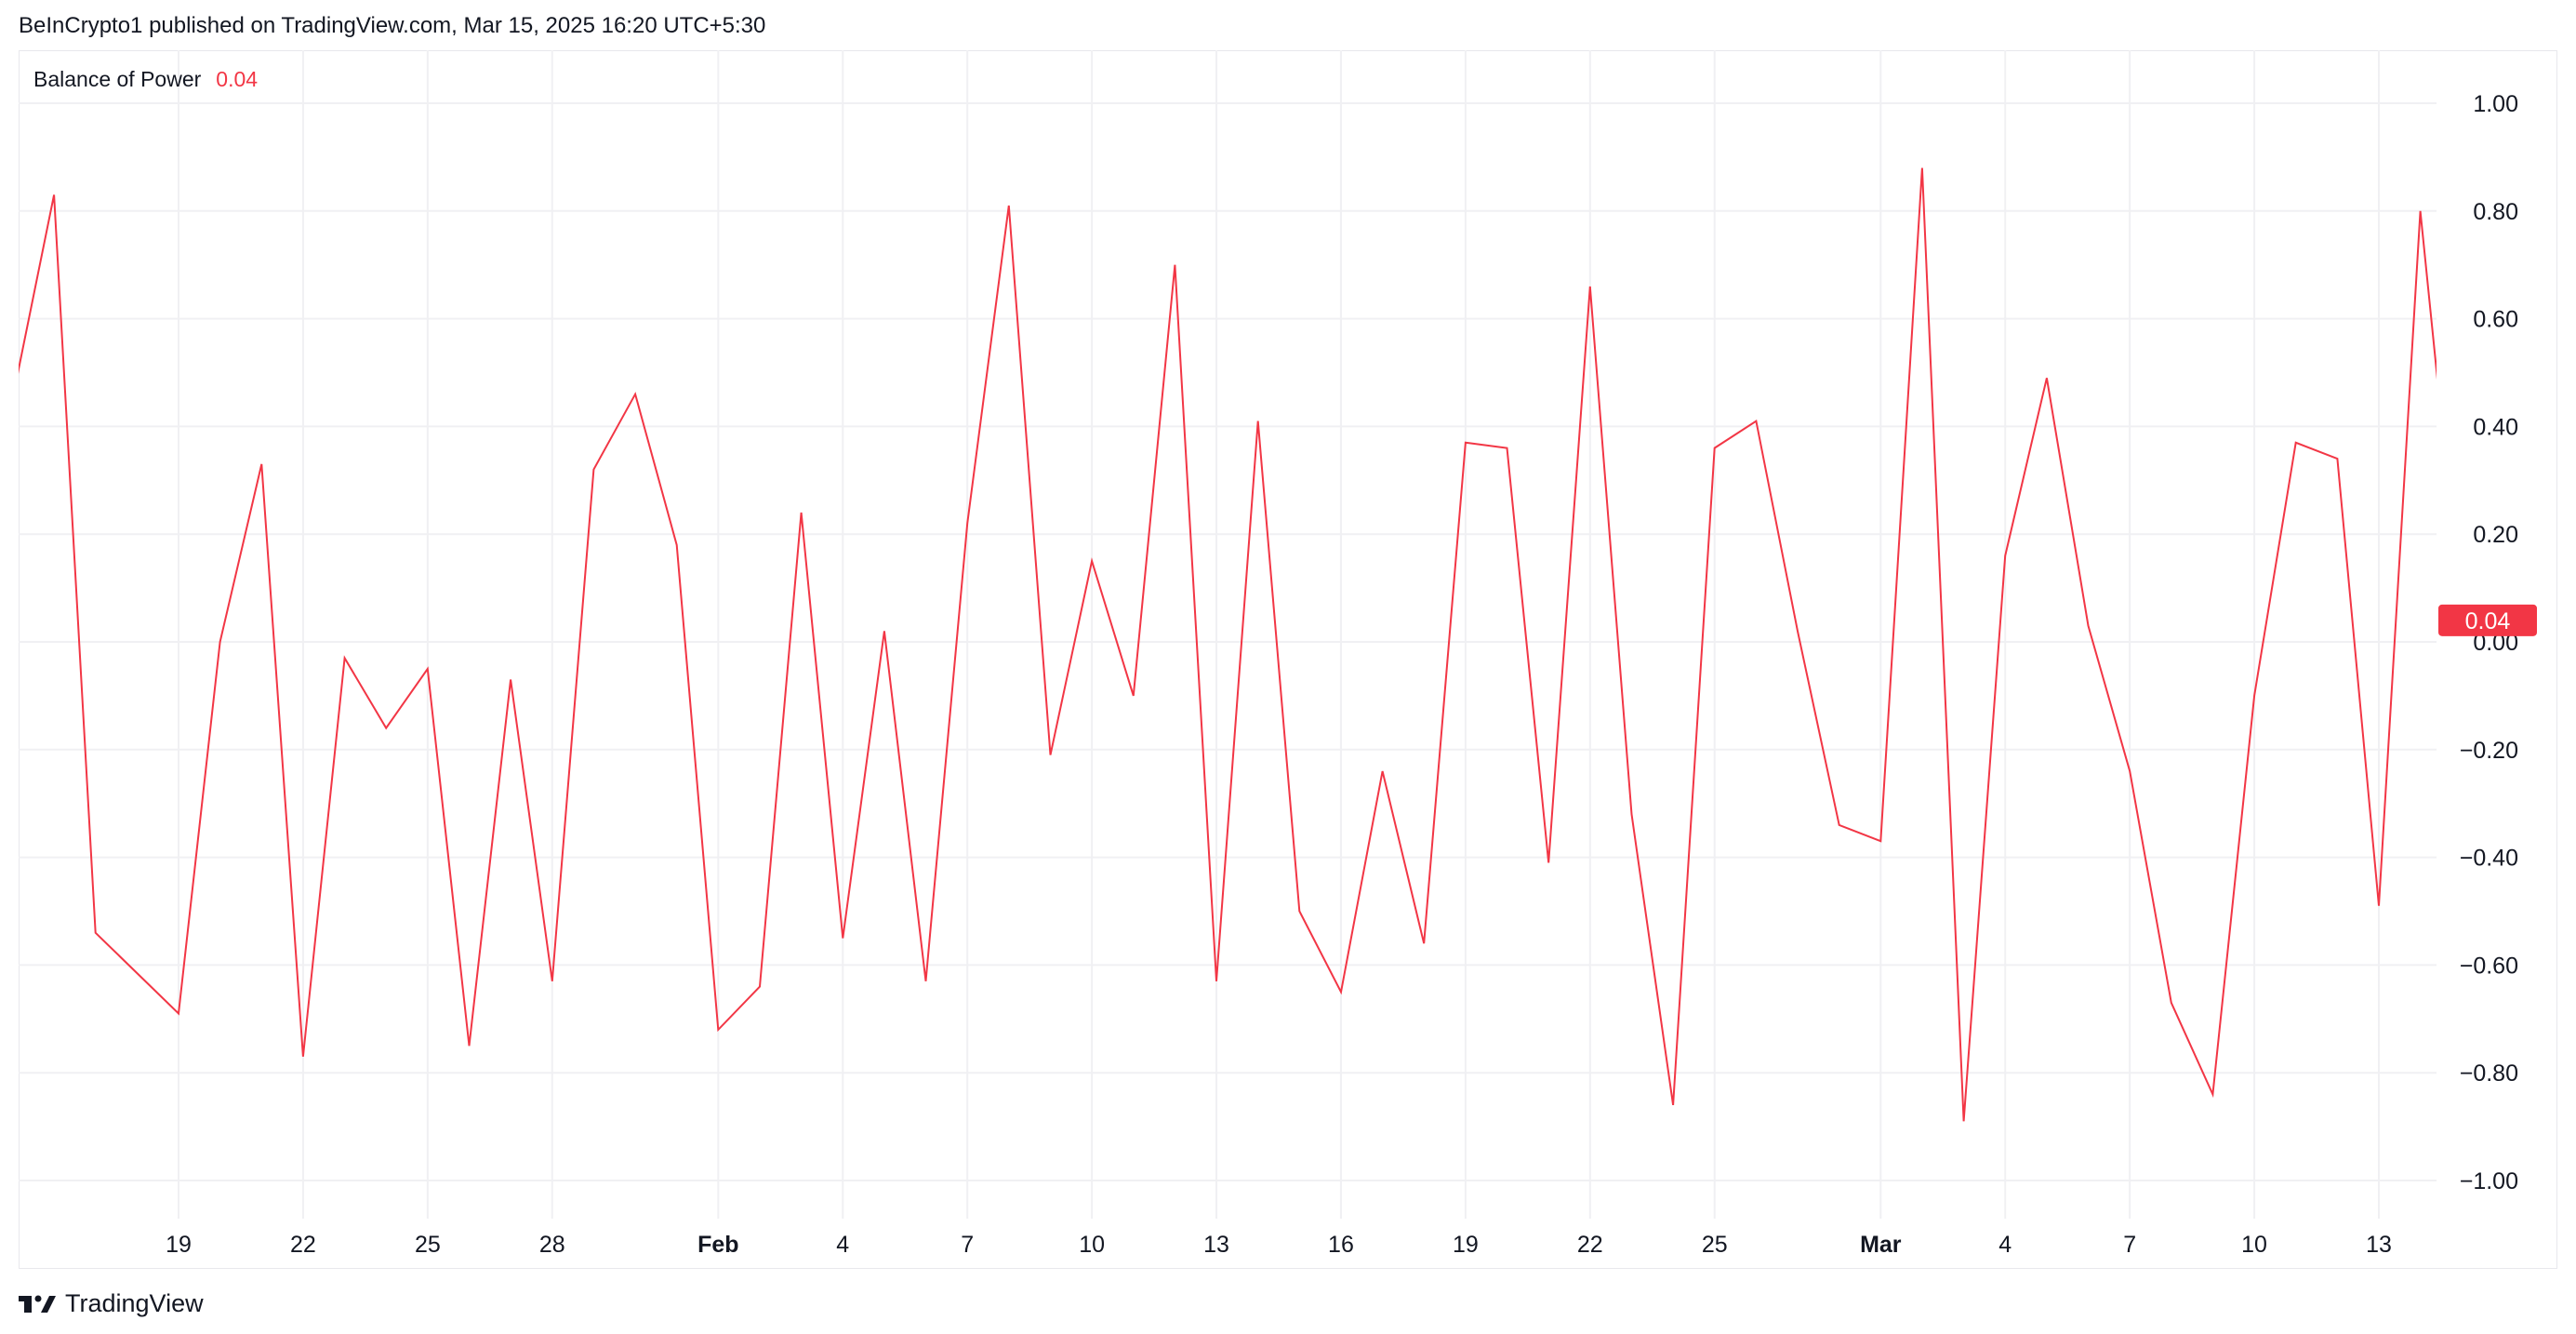  What do you see at coordinates (2495, 535) in the screenshot?
I see `y-tick-label: 0.20` at bounding box center [2495, 535].